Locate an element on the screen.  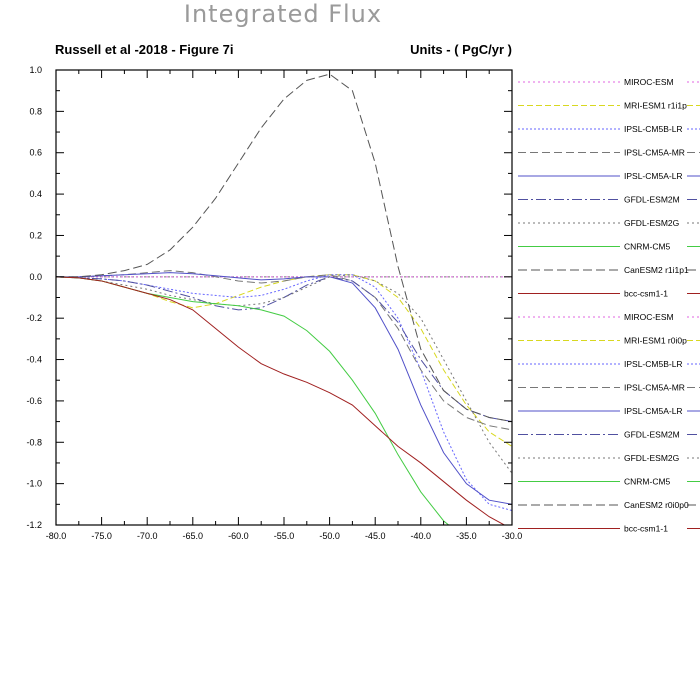
legend-label: MRI-ESM1 r1i1p is located at coordinates (655, 106).